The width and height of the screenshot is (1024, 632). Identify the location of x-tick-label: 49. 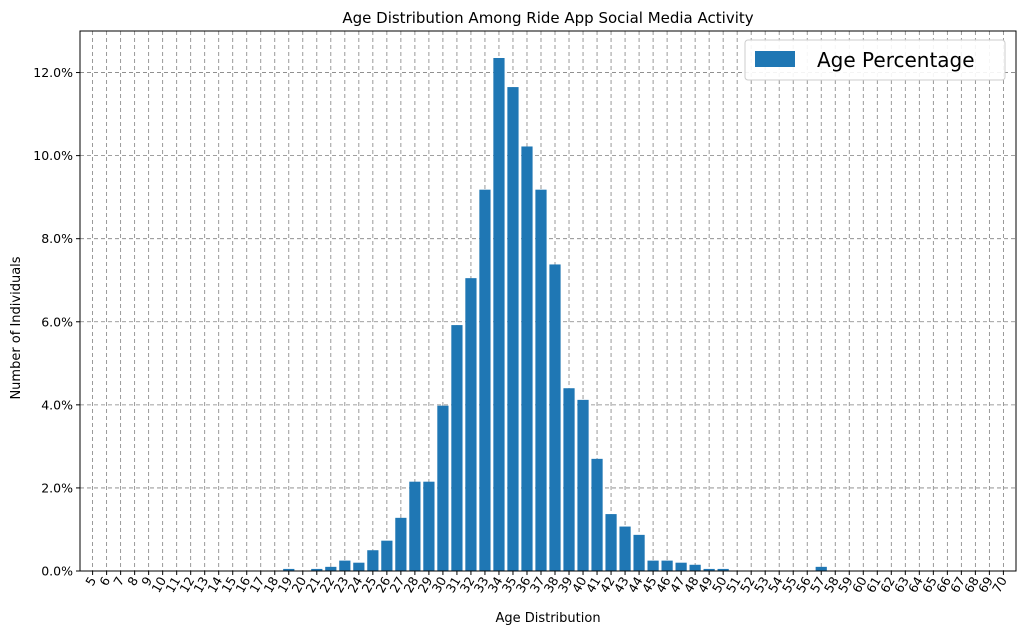
(705, 584).